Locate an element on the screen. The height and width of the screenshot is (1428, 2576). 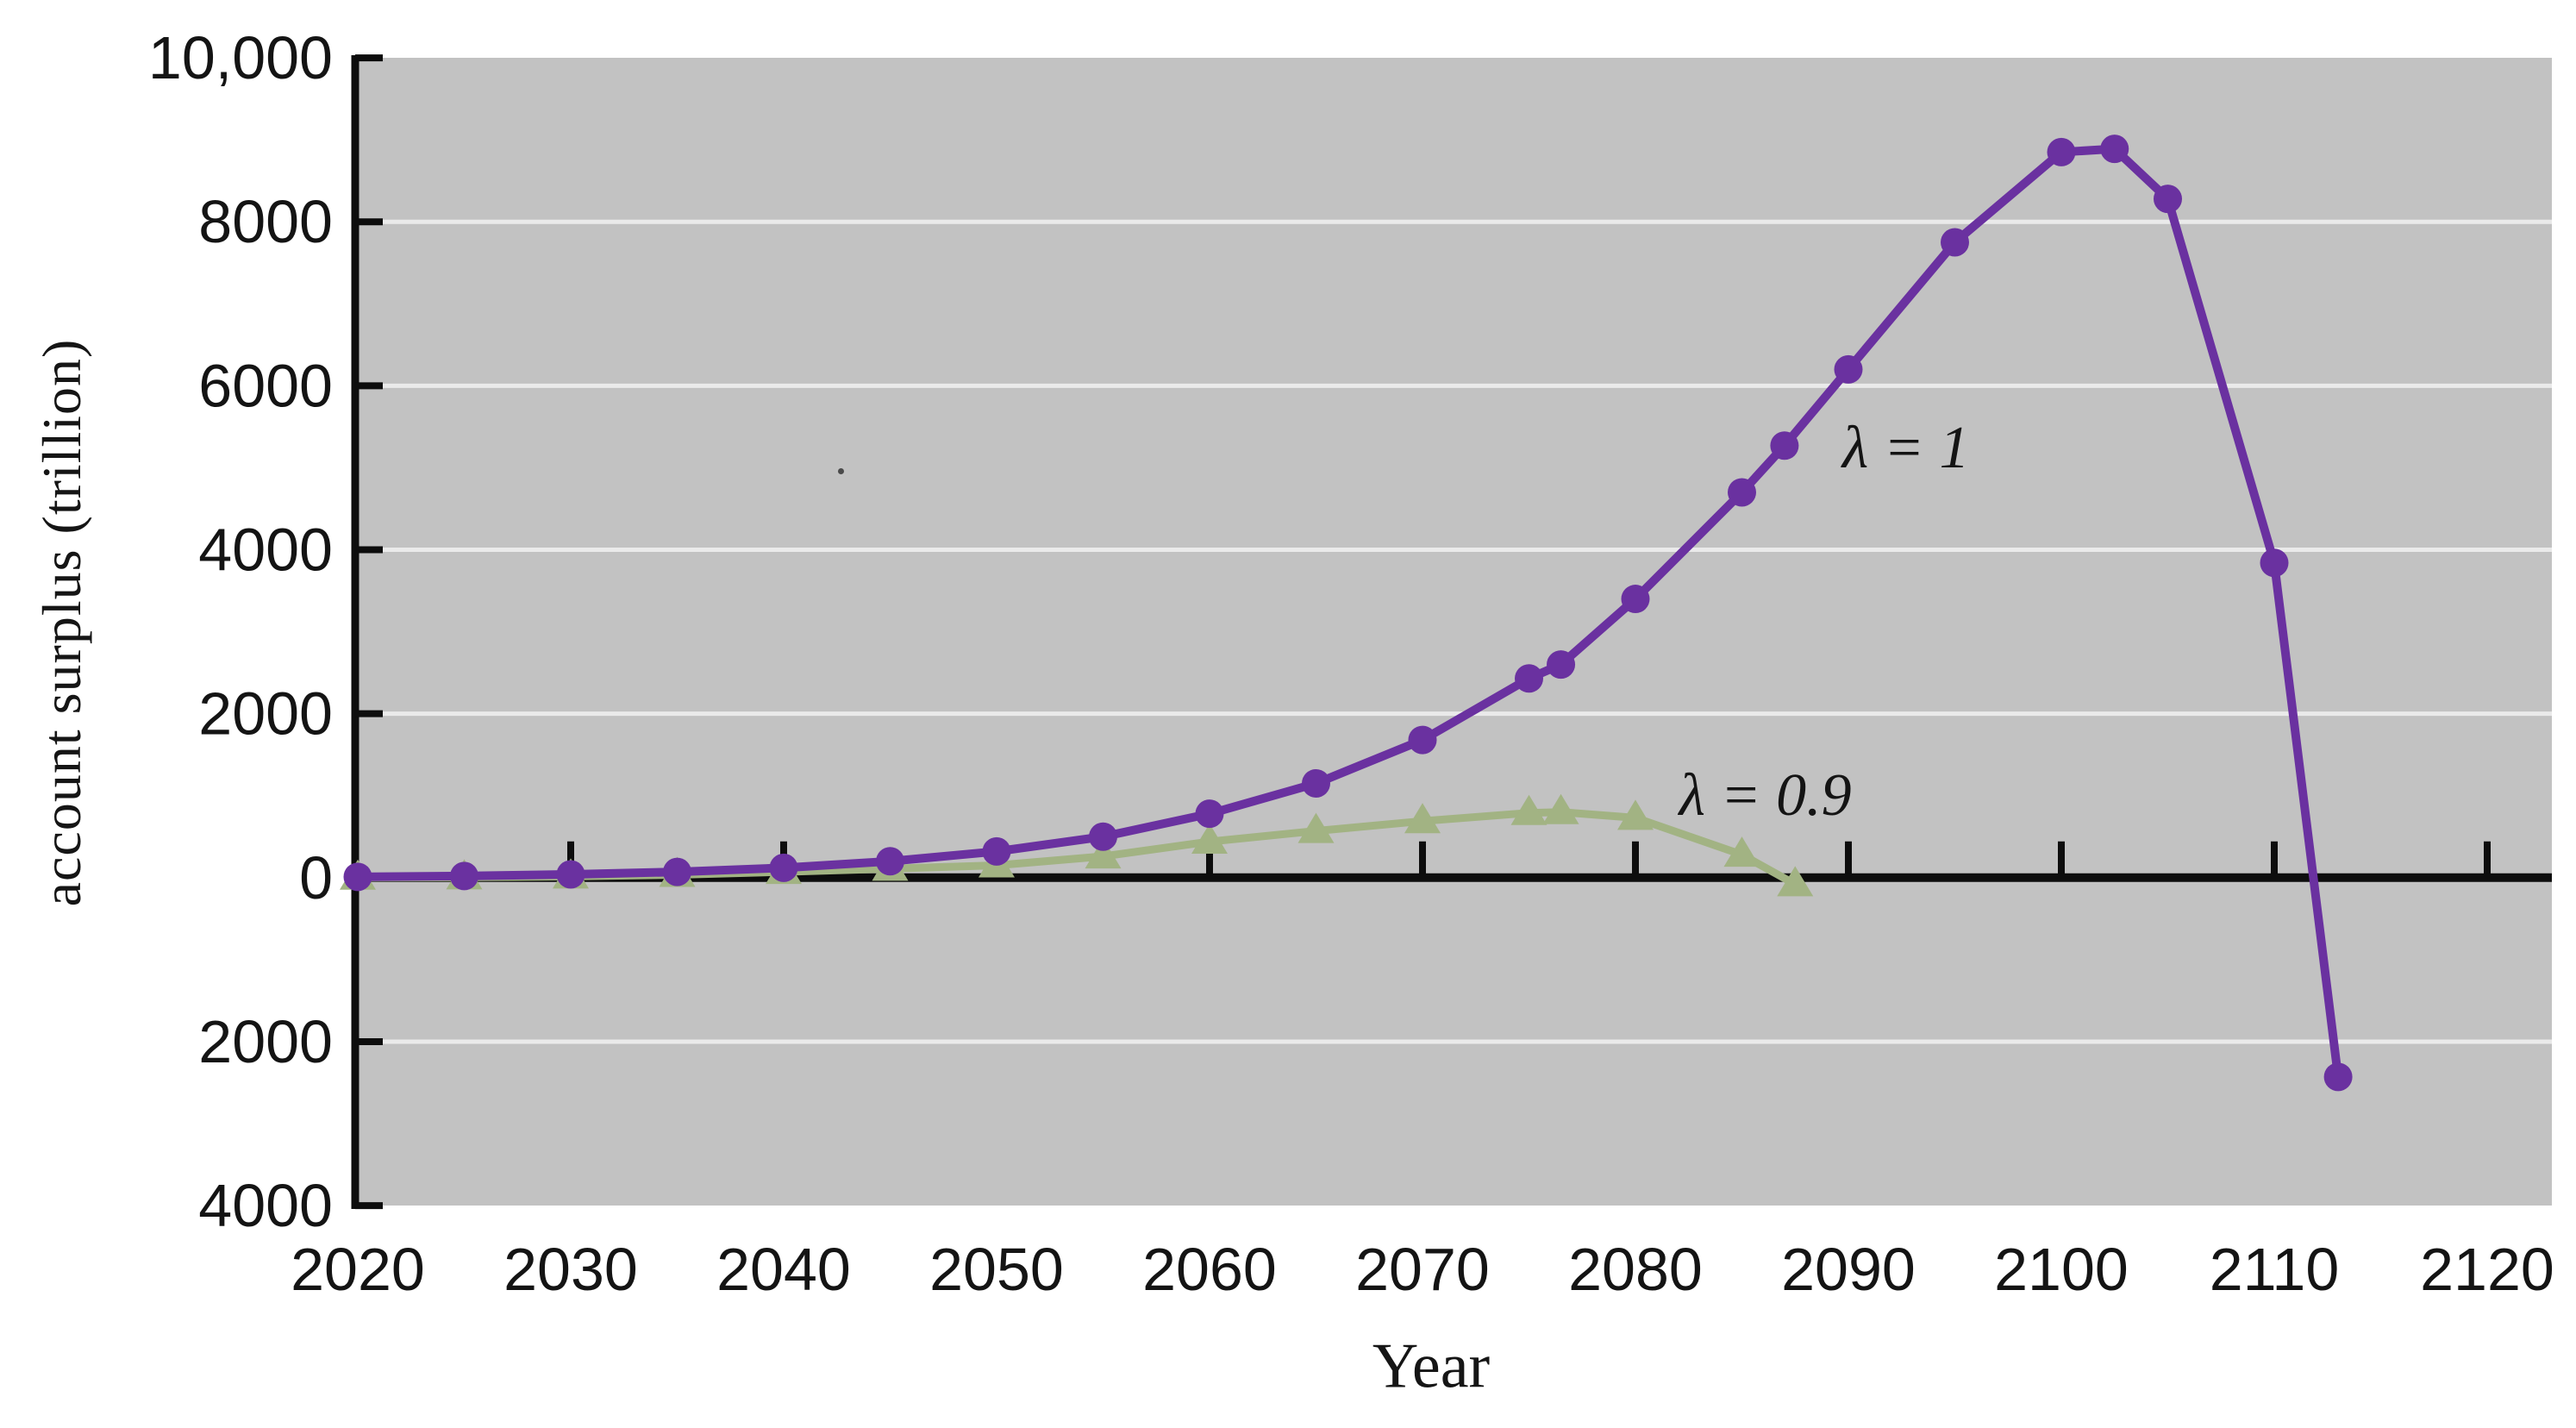
y-tick-label: 8000 is located at coordinates (265, 222).